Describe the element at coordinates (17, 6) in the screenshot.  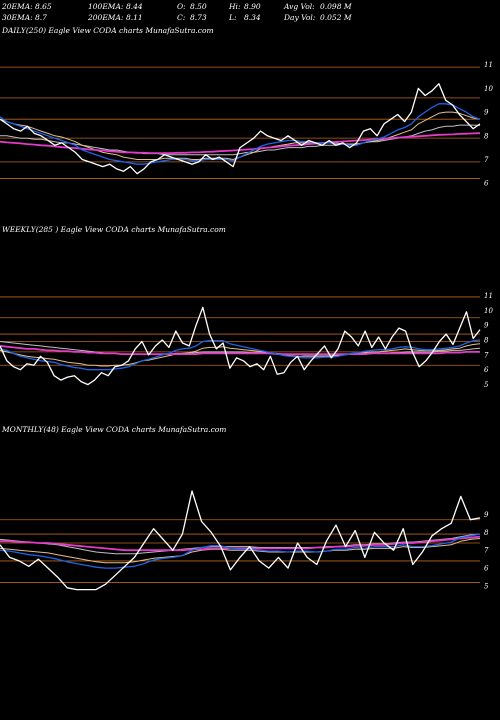
I see `ema20-label: 20EMA:` at that location.